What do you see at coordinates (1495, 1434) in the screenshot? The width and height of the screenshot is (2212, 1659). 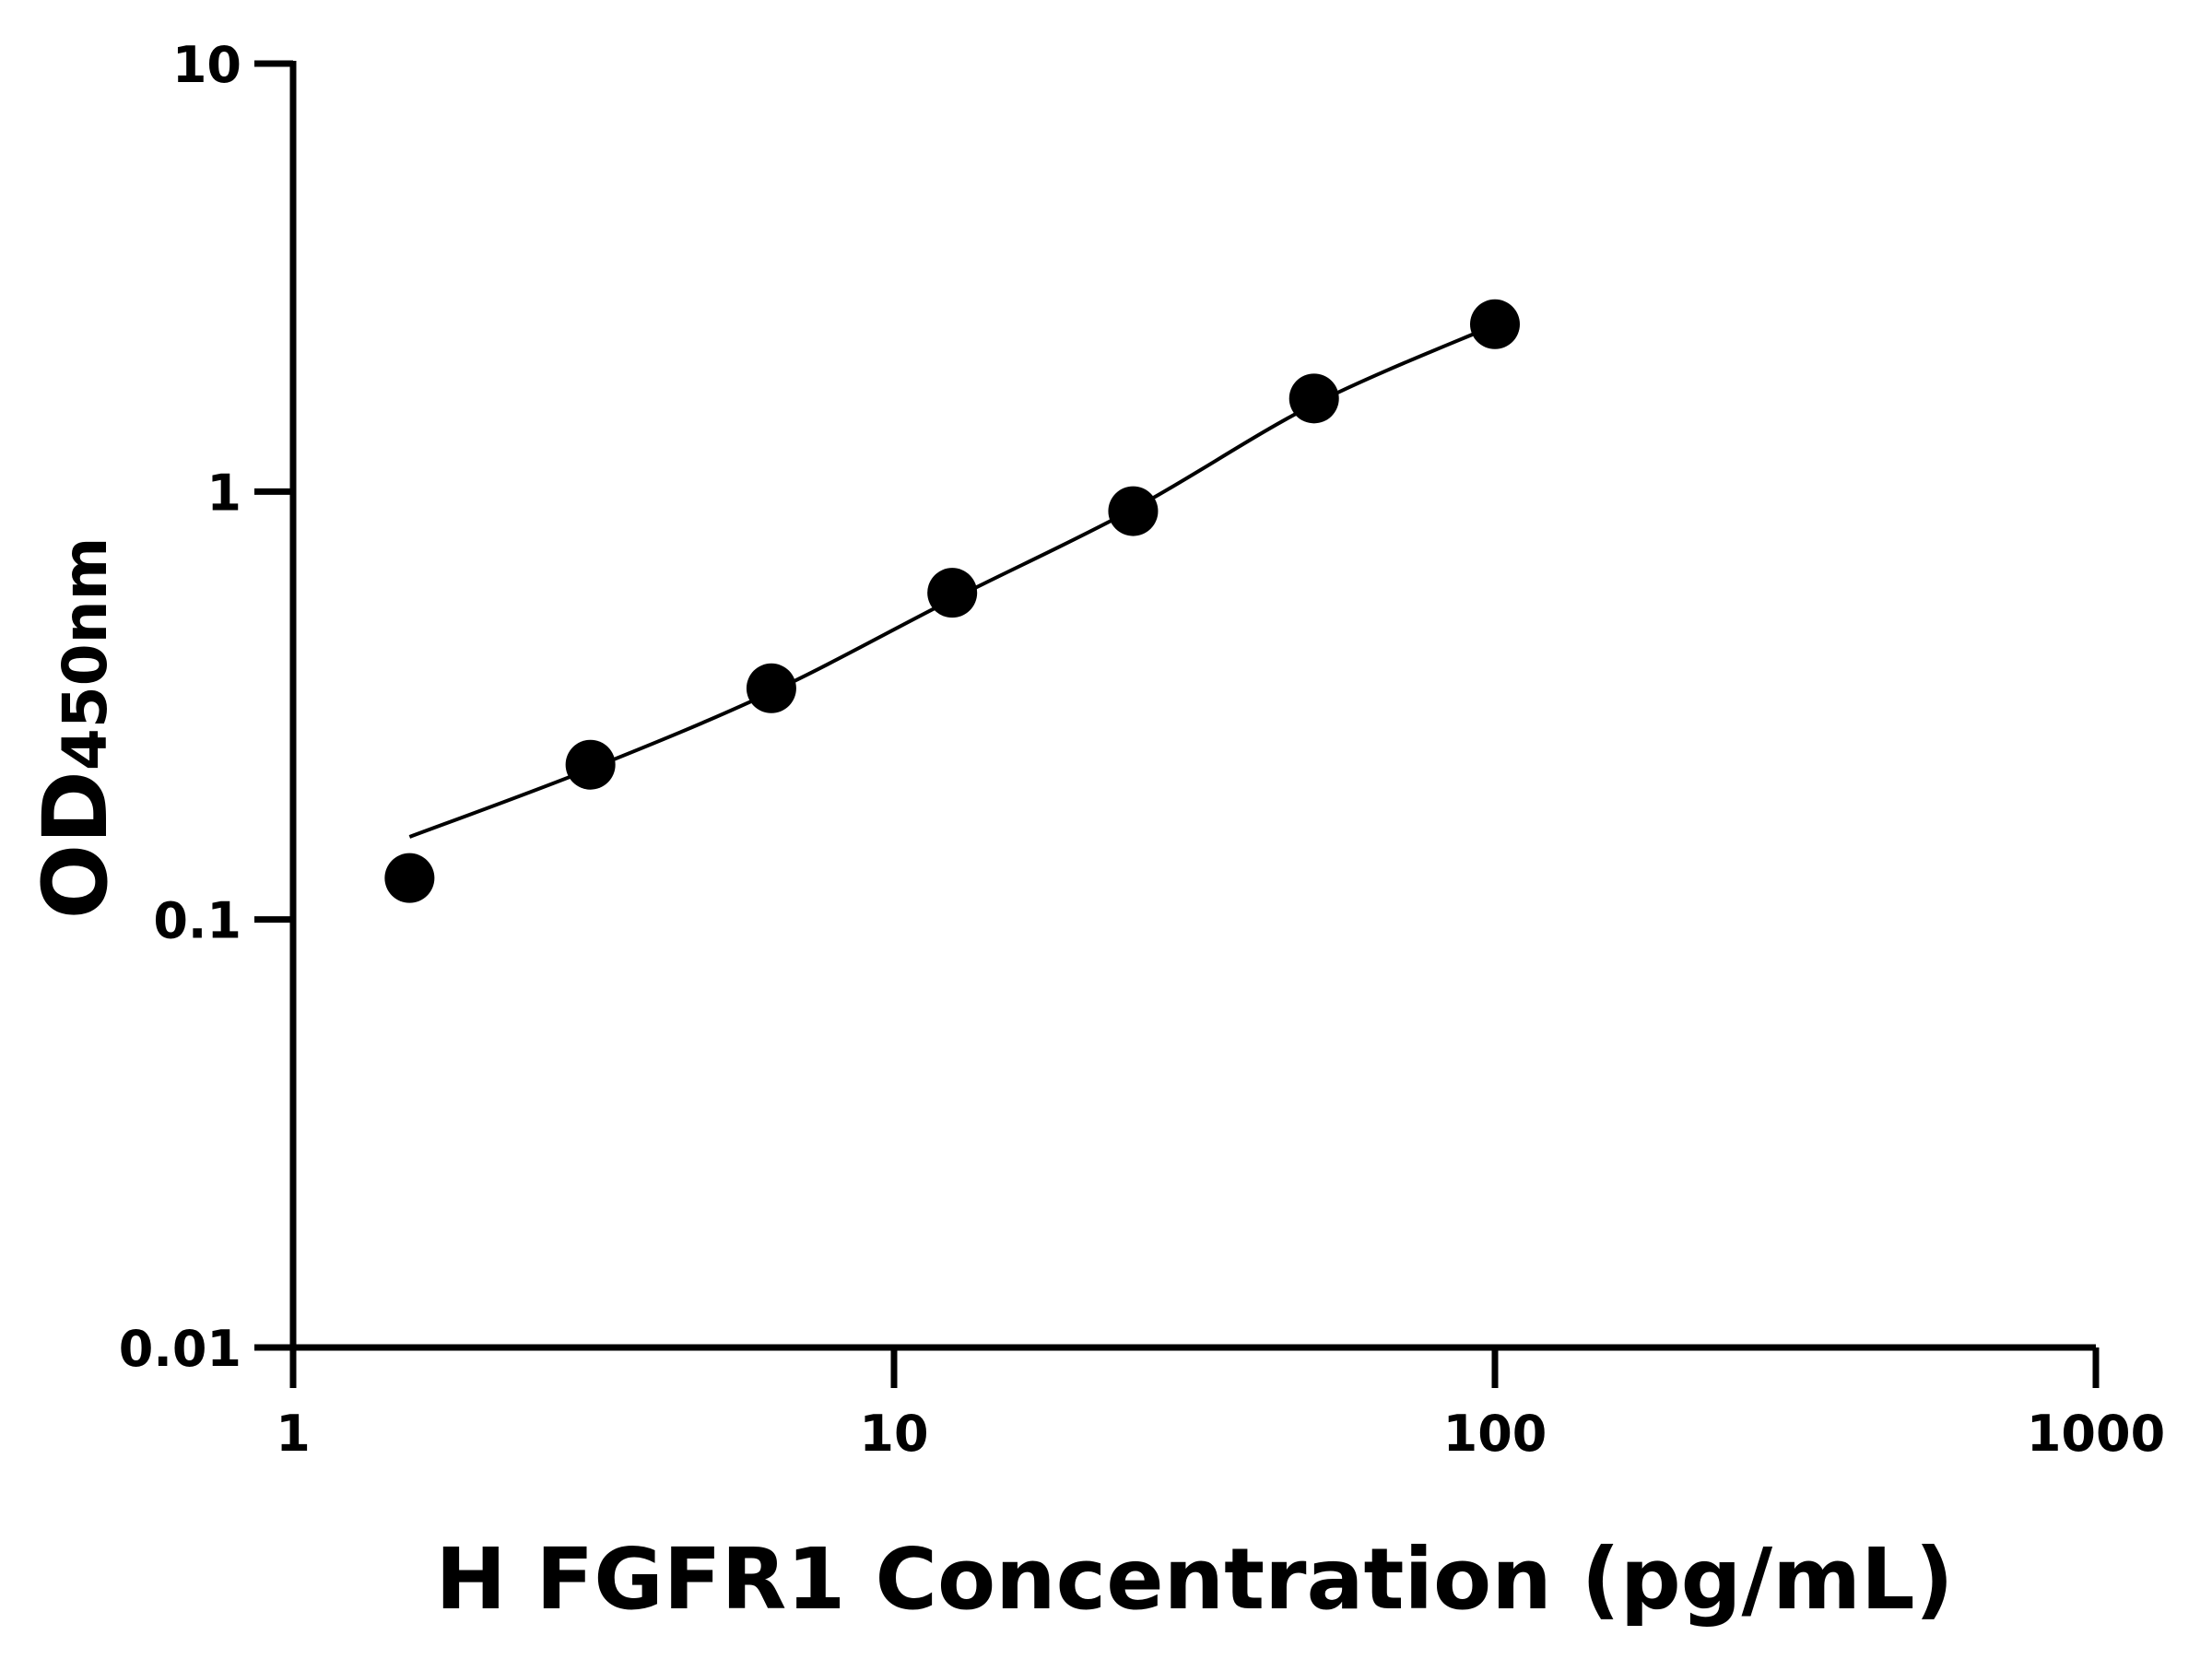 I see `x-tick-label: 100` at bounding box center [1495, 1434].